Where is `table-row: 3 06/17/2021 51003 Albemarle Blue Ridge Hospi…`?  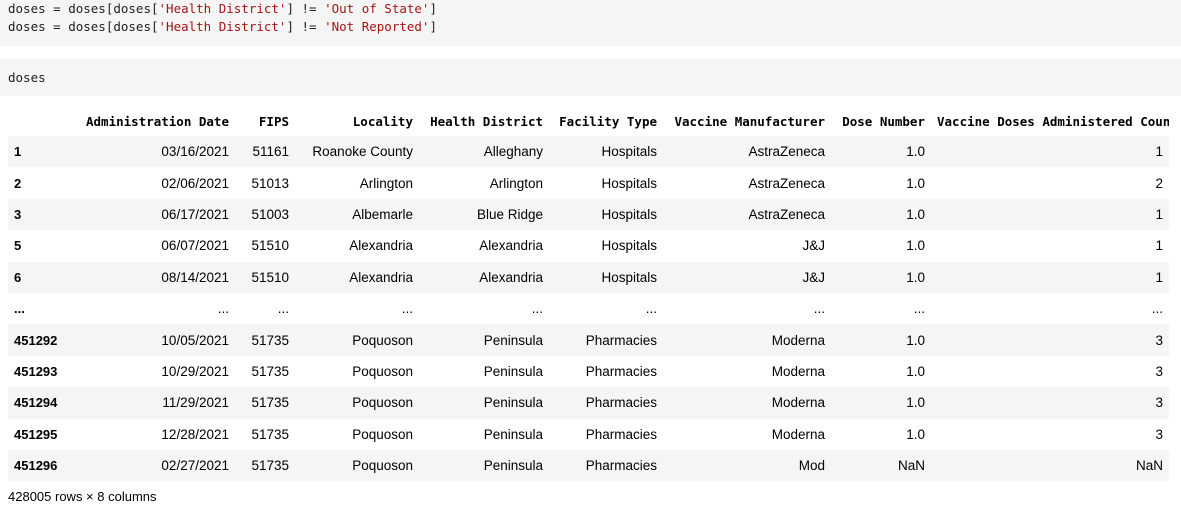 table-row: 3 06/17/2021 51003 Albemarle Blue Ridge Hospi… is located at coordinates (588, 214).